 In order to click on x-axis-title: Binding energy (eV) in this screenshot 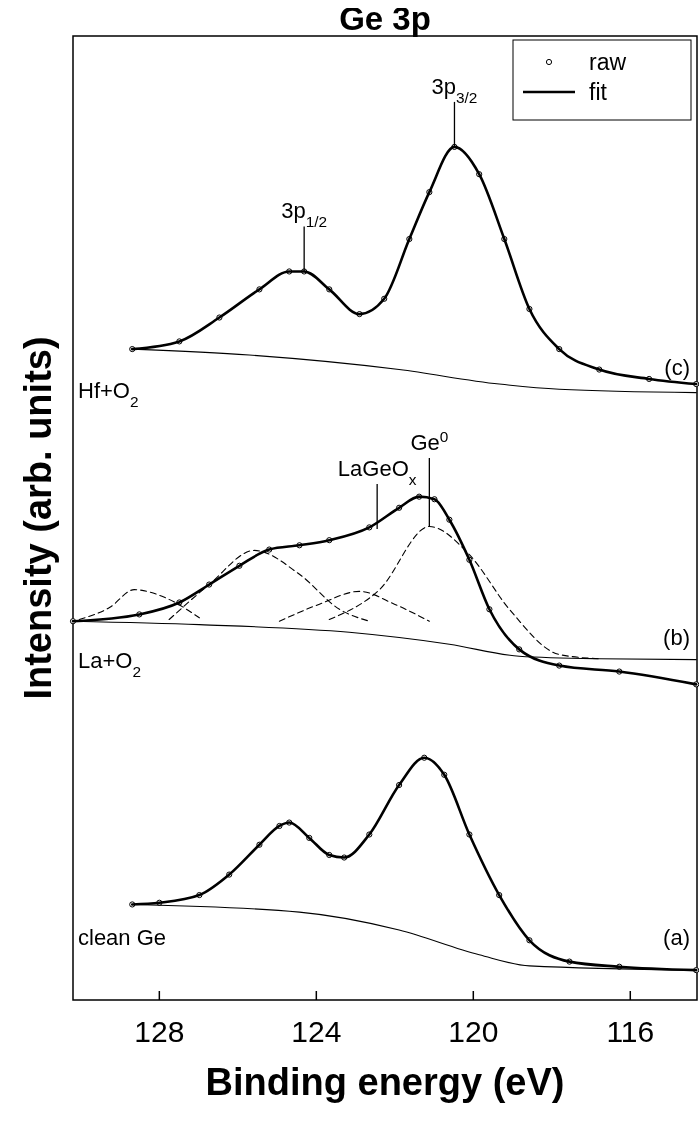, I will do `click(385, 1082)`.